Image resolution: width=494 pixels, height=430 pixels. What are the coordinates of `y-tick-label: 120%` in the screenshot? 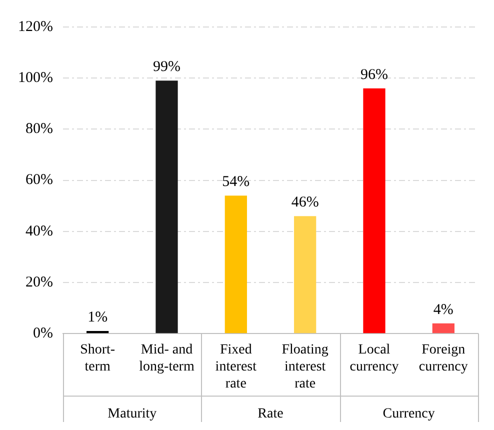 It's located at (35, 26).